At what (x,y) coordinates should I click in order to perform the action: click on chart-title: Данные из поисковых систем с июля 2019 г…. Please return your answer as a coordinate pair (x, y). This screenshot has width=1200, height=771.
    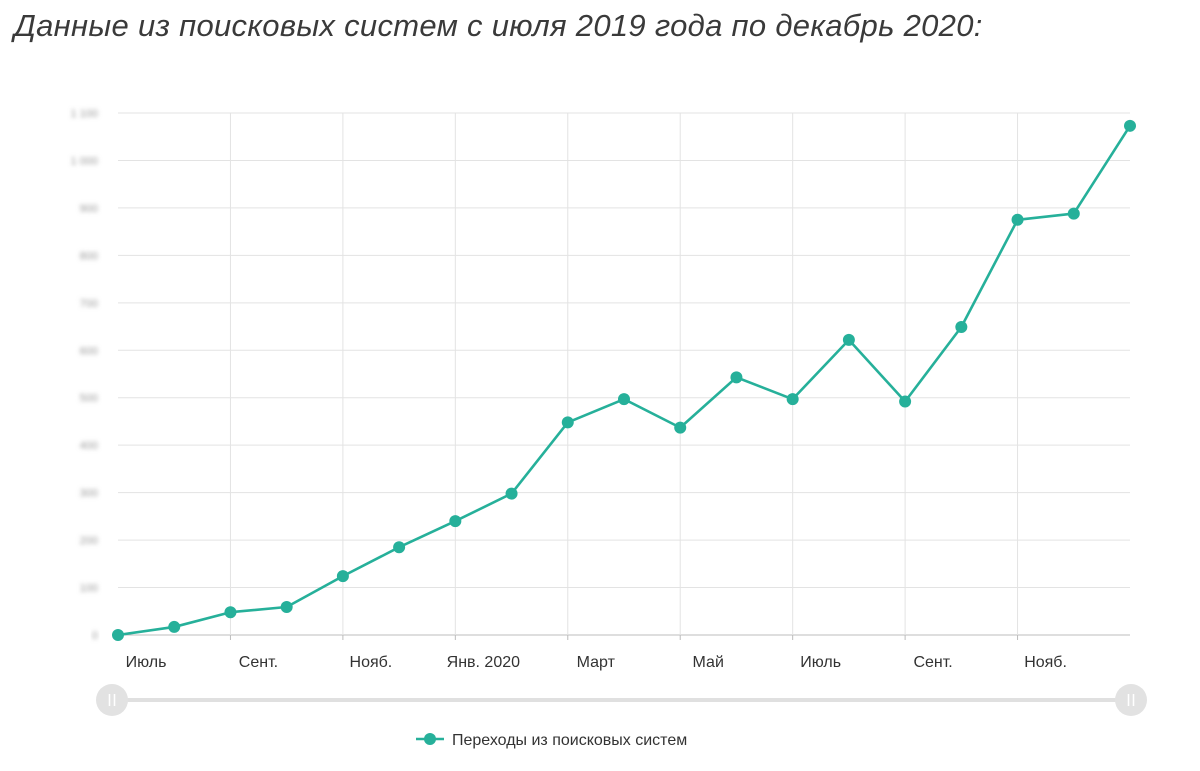
    Looking at the image, I should click on (498, 25).